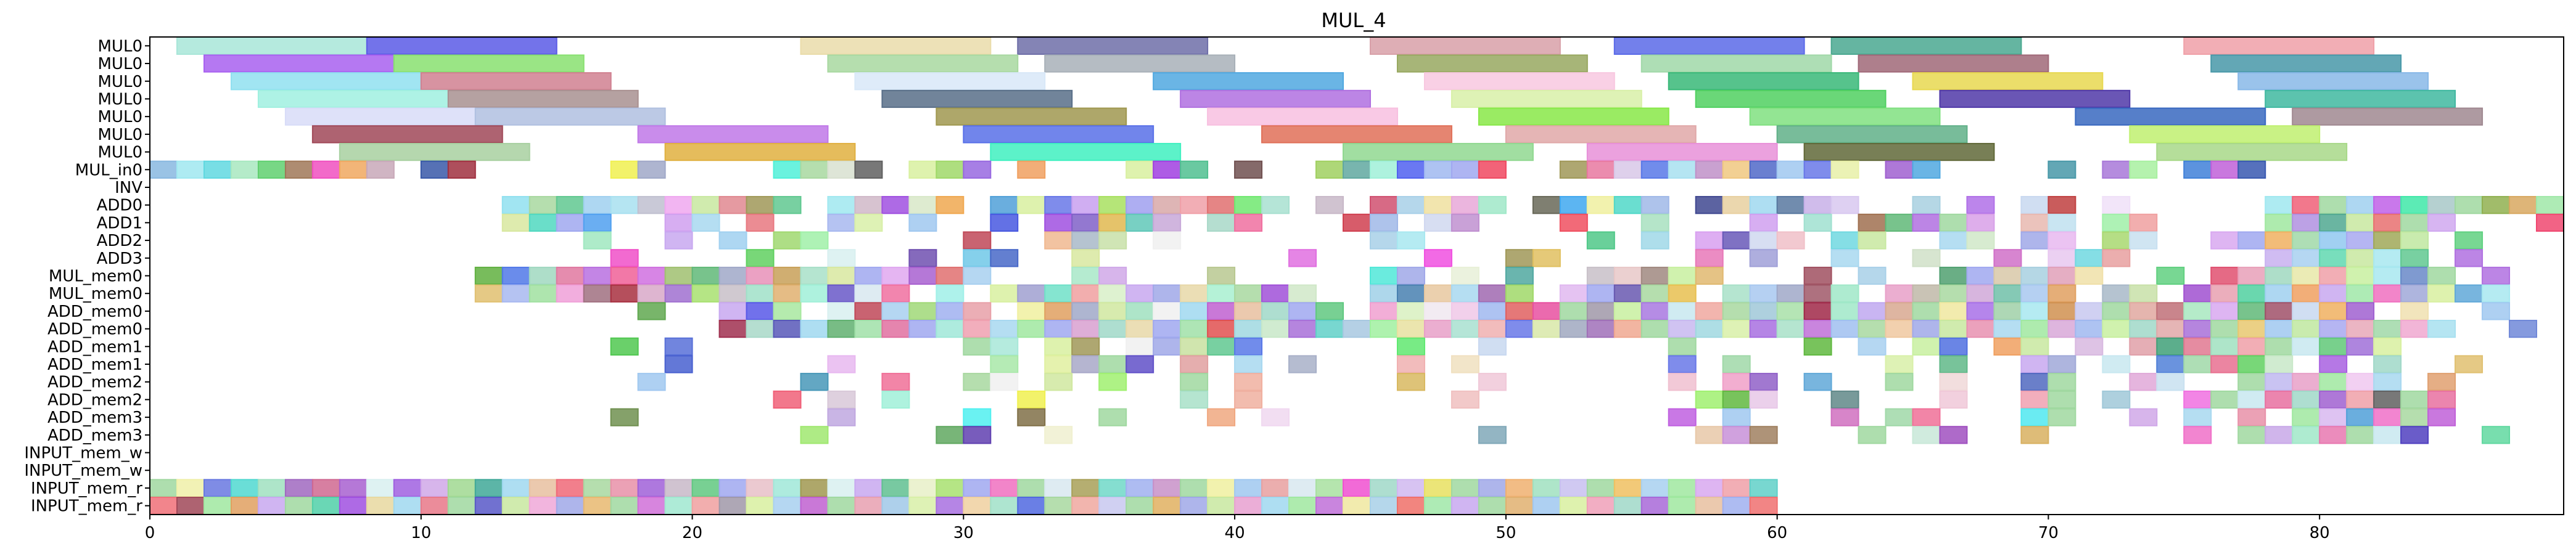  What do you see at coordinates (150, 533) in the screenshot?
I see `x-tick-label: 0` at bounding box center [150, 533].